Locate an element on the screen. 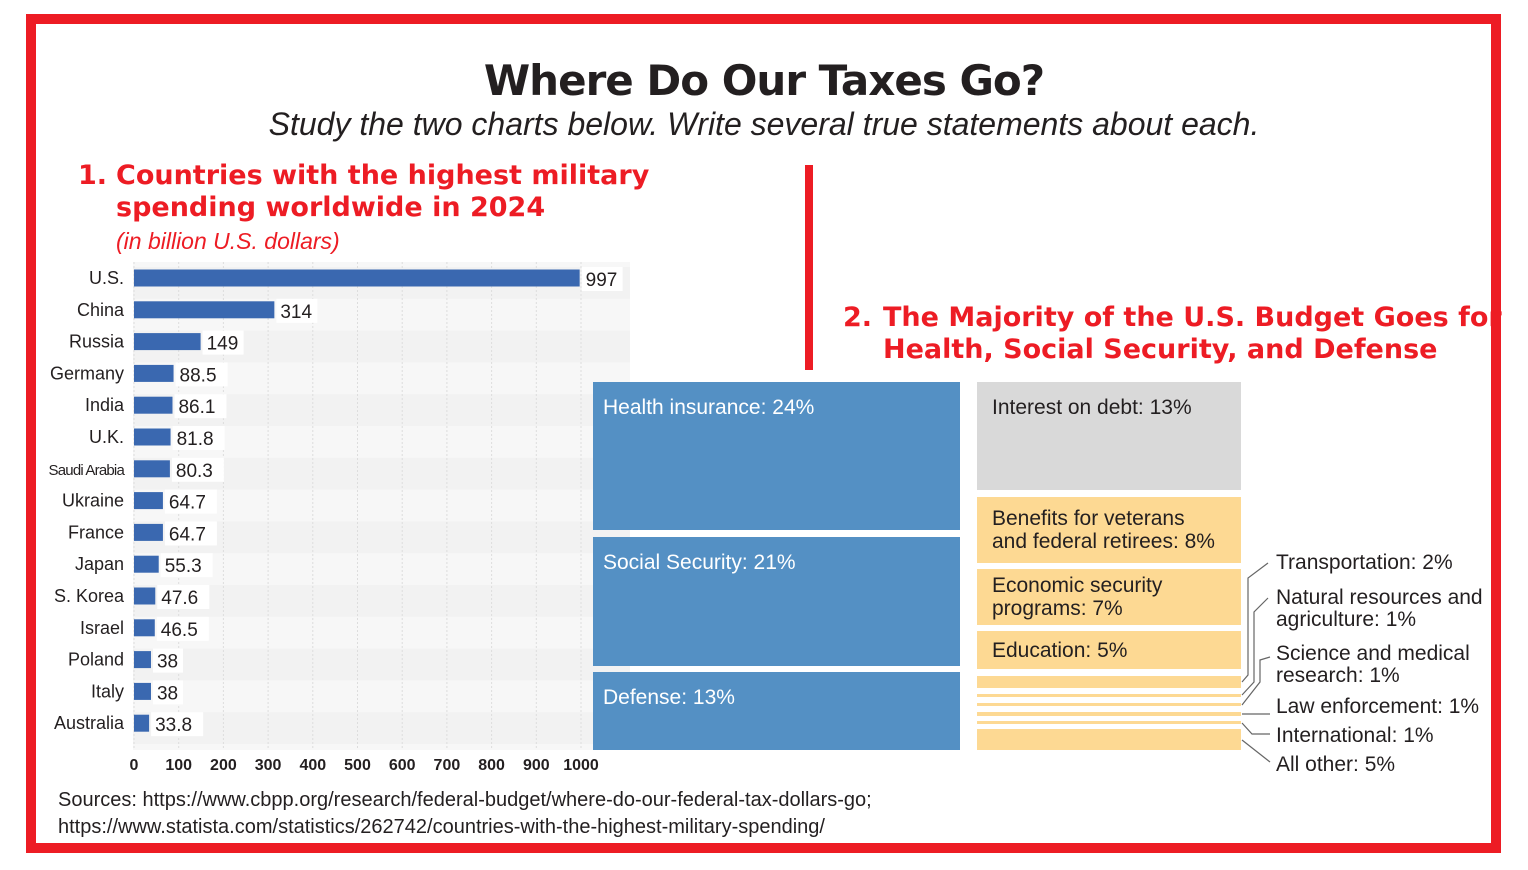 Image resolution: width=1528 pixels, height=870 pixels. treemap-international is located at coordinates (1109, 722).